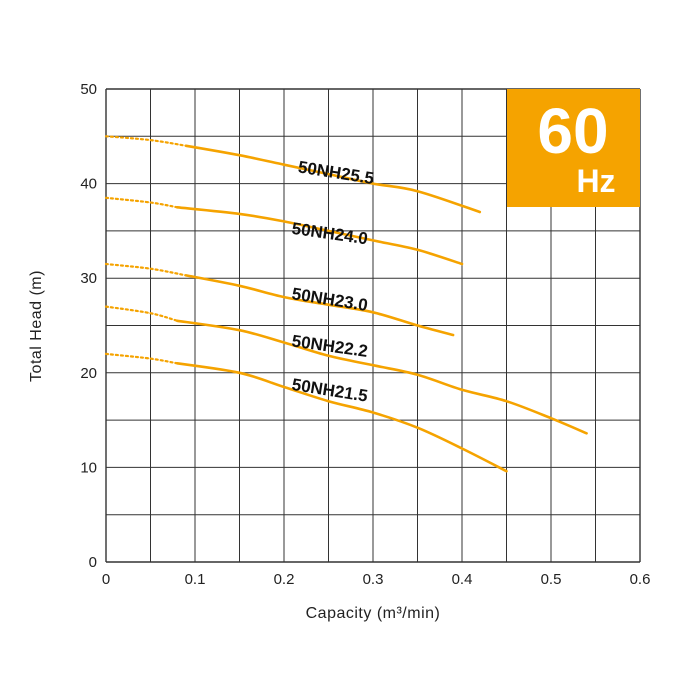  Describe the element at coordinates (462, 579) in the screenshot. I see `x-tick-label: 0.4` at that location.